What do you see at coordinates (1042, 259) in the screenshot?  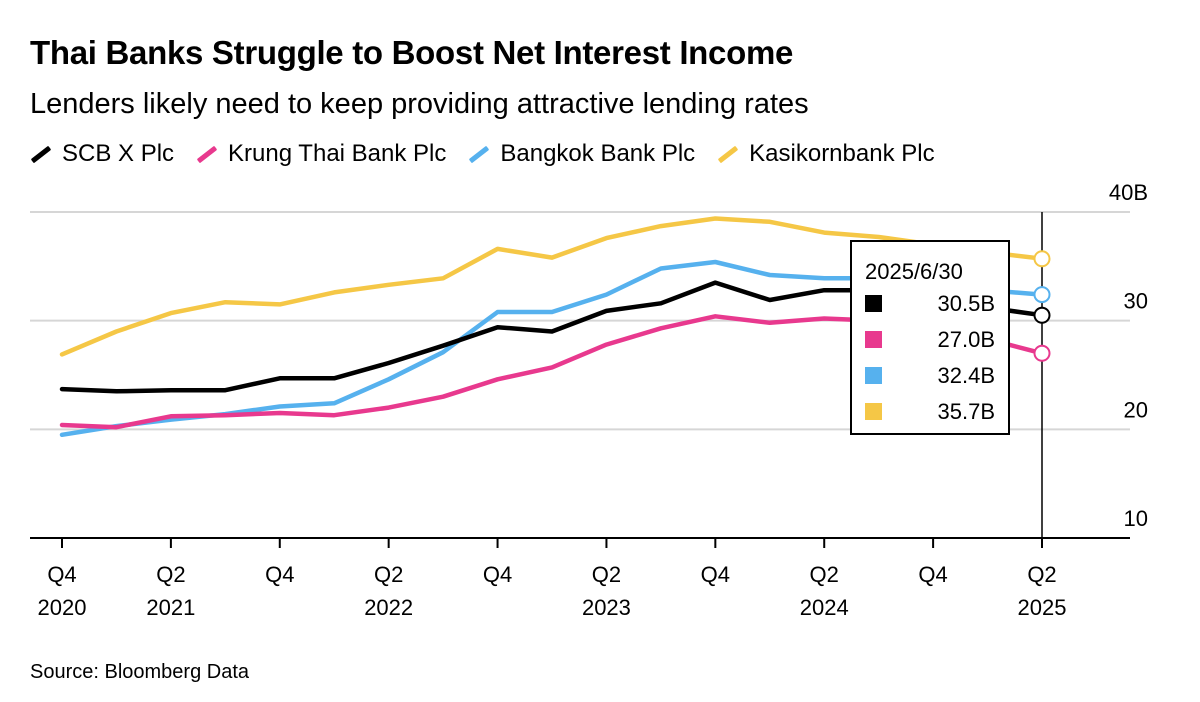 I see `series-end-marker-kasikornbank-plc` at bounding box center [1042, 259].